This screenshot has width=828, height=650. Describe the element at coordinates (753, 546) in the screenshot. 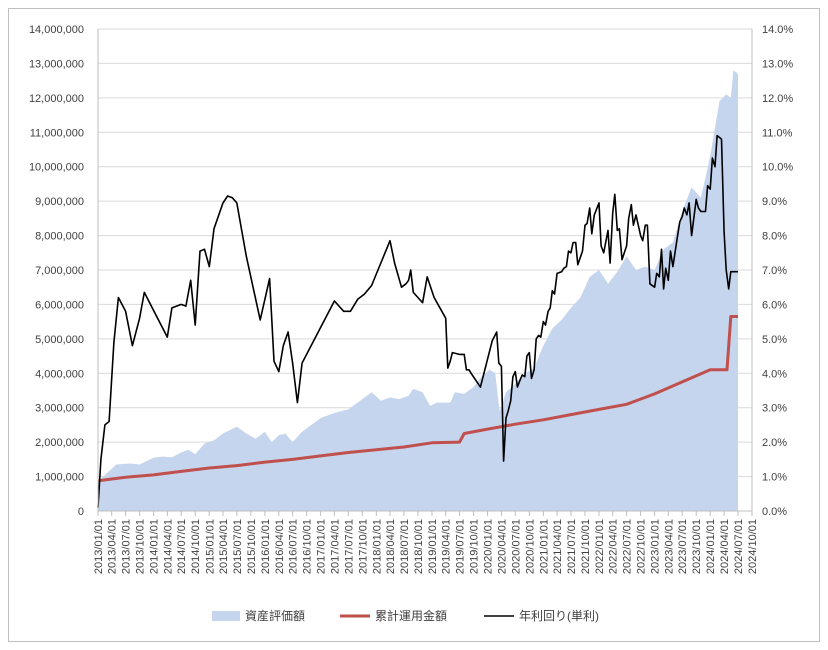

I see `x-tick-label: 2024/10/01` at that location.